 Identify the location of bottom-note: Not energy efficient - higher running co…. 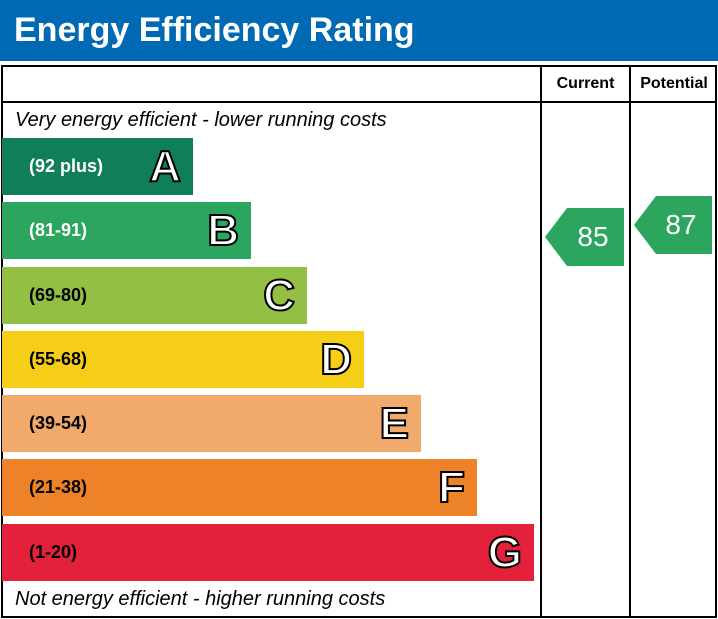
(200, 599).